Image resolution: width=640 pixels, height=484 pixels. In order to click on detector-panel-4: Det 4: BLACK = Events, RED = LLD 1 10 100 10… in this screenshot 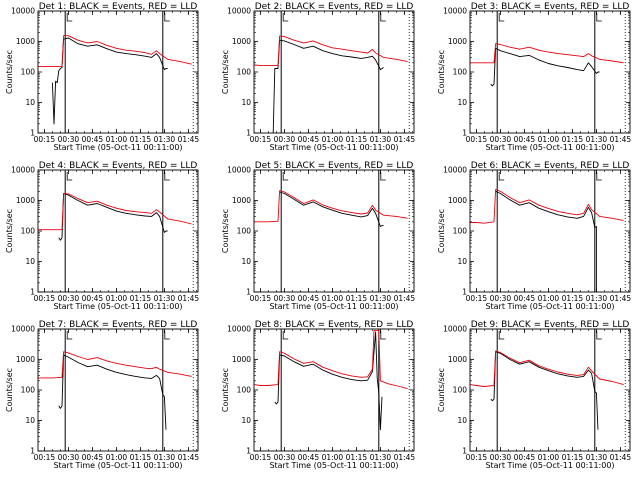, I will do `click(102, 236)`.